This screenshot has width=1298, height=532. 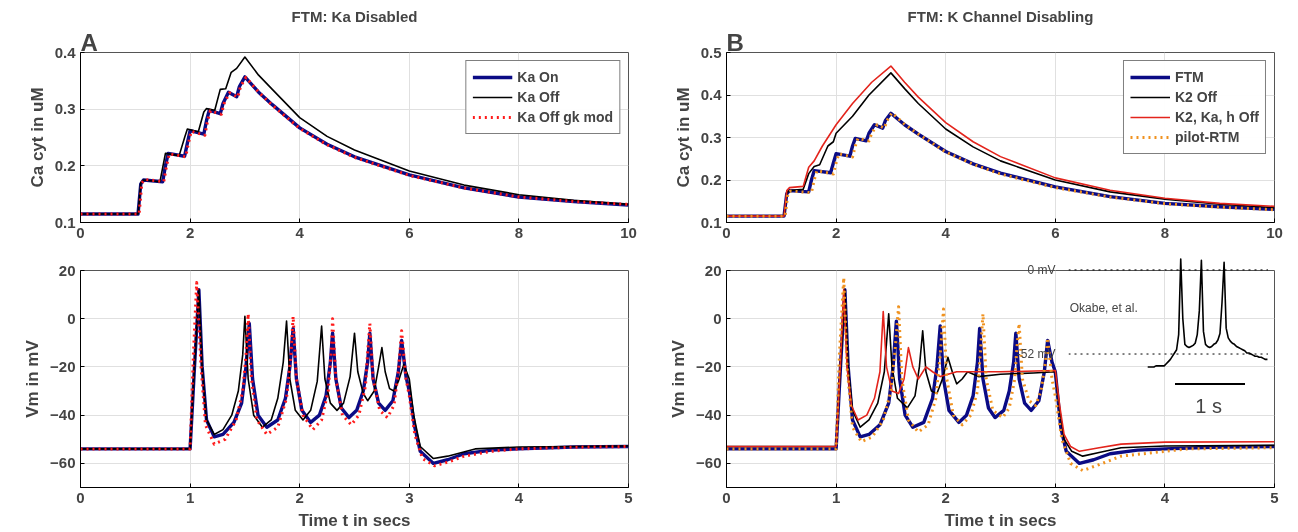 What do you see at coordinates (711, 52) in the screenshot?
I see `y-tick-label: 0.5` at bounding box center [711, 52].